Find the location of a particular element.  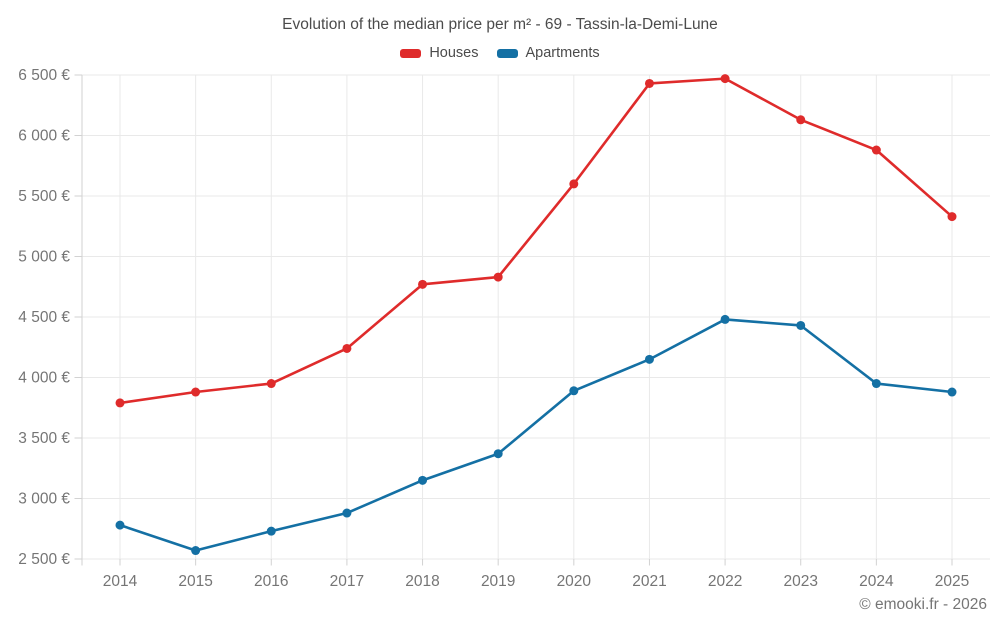

legend-item-houses: Houses is located at coordinates (439, 53).